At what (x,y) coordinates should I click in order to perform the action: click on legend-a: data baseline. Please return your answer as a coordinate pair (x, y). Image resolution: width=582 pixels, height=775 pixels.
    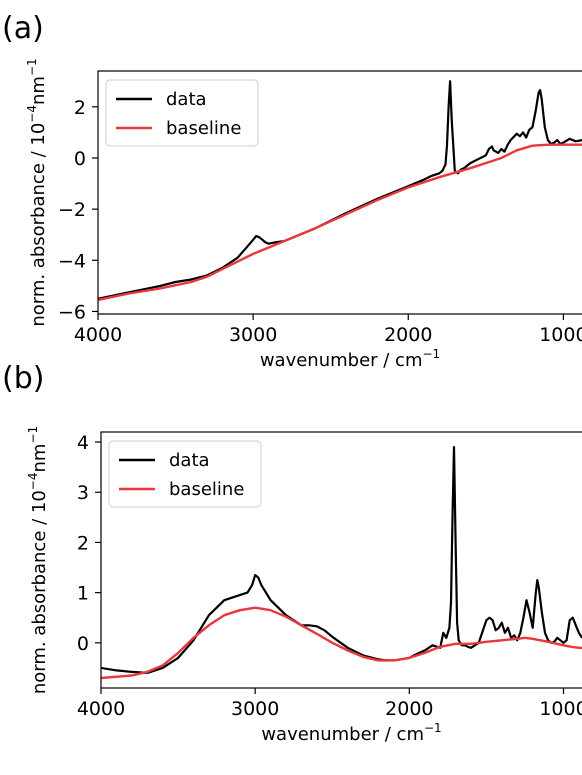
    Looking at the image, I should click on (182, 113).